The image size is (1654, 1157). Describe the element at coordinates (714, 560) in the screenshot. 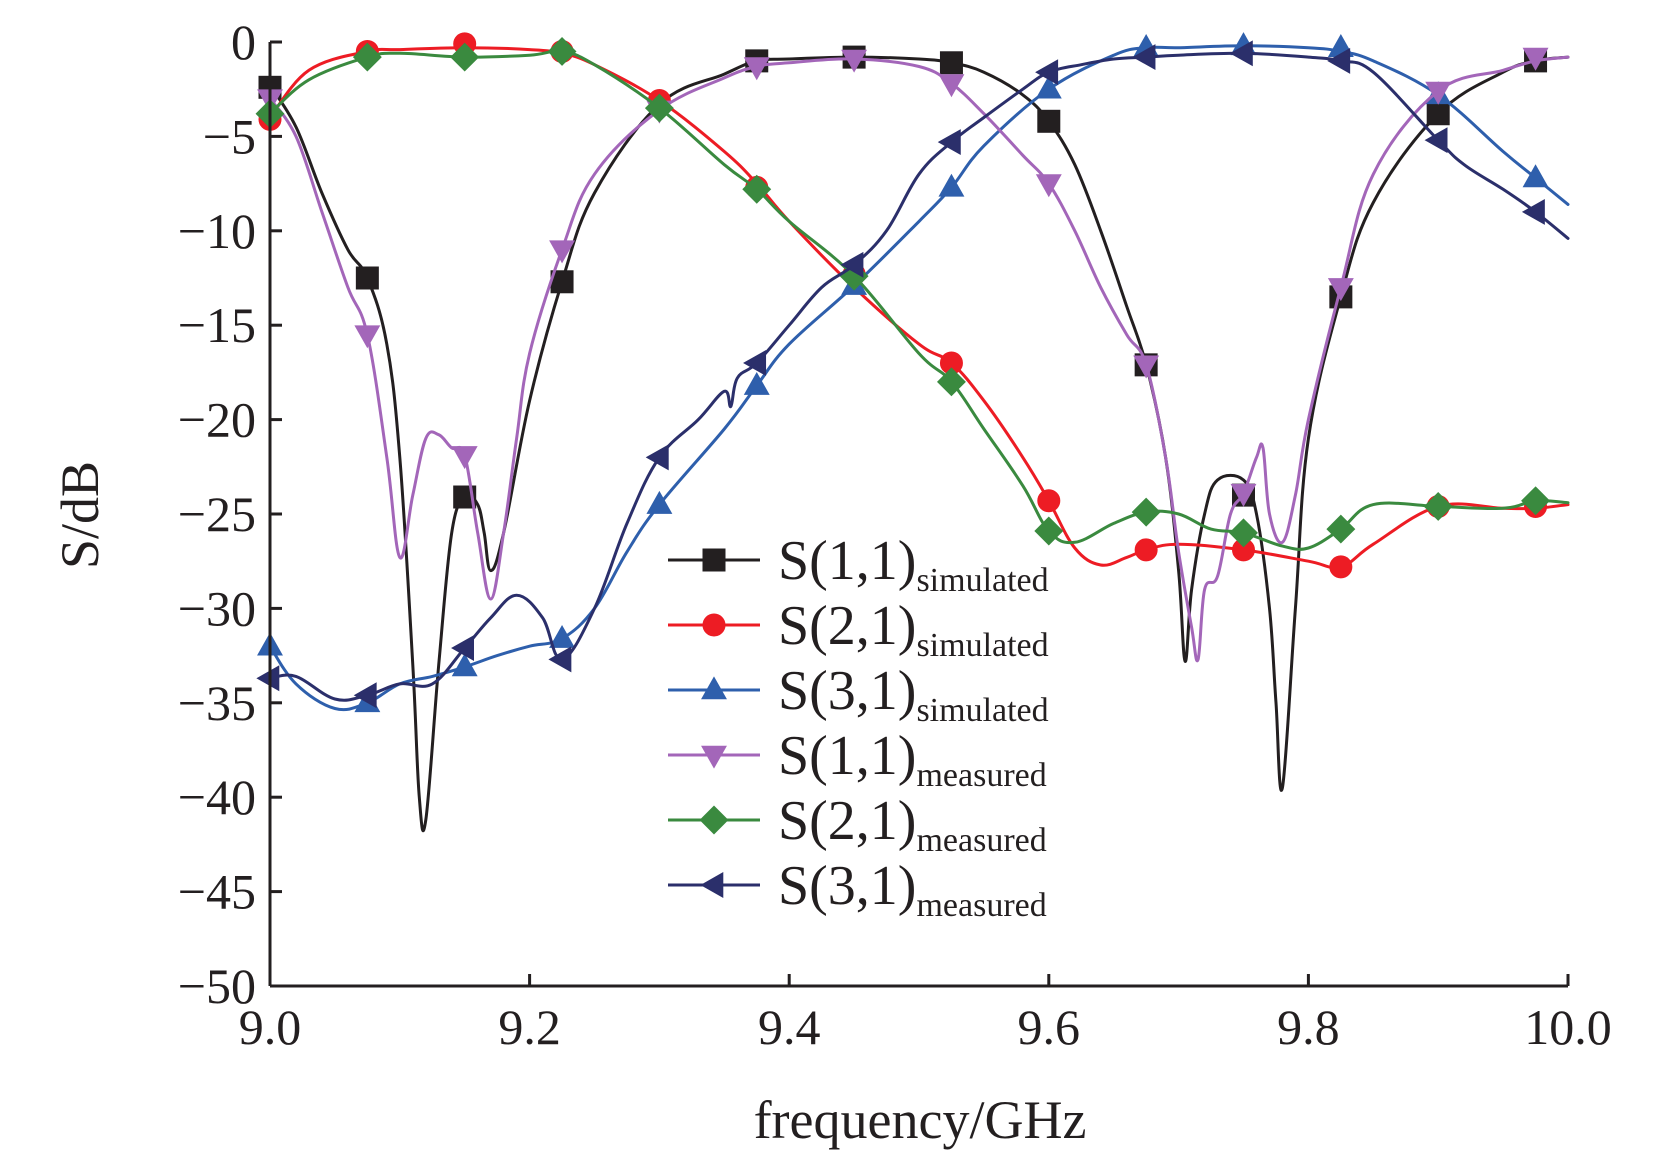

I see `legend-square-marker` at that location.